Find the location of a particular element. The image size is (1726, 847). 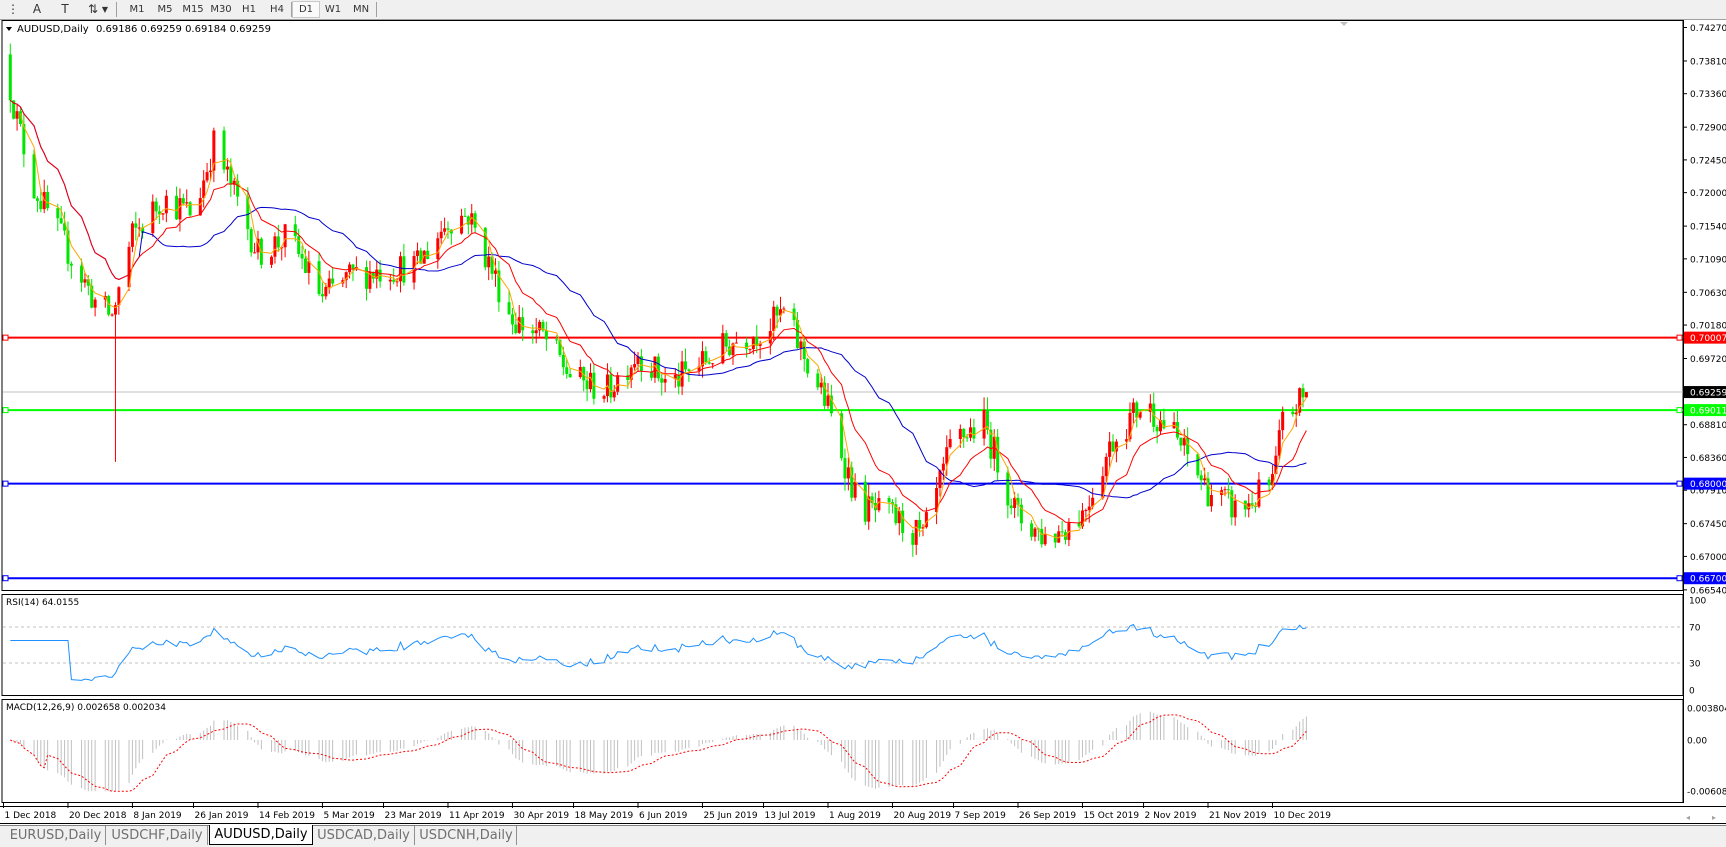

tab-usdcnh: USDCNH,Daily is located at coordinates (466, 835).